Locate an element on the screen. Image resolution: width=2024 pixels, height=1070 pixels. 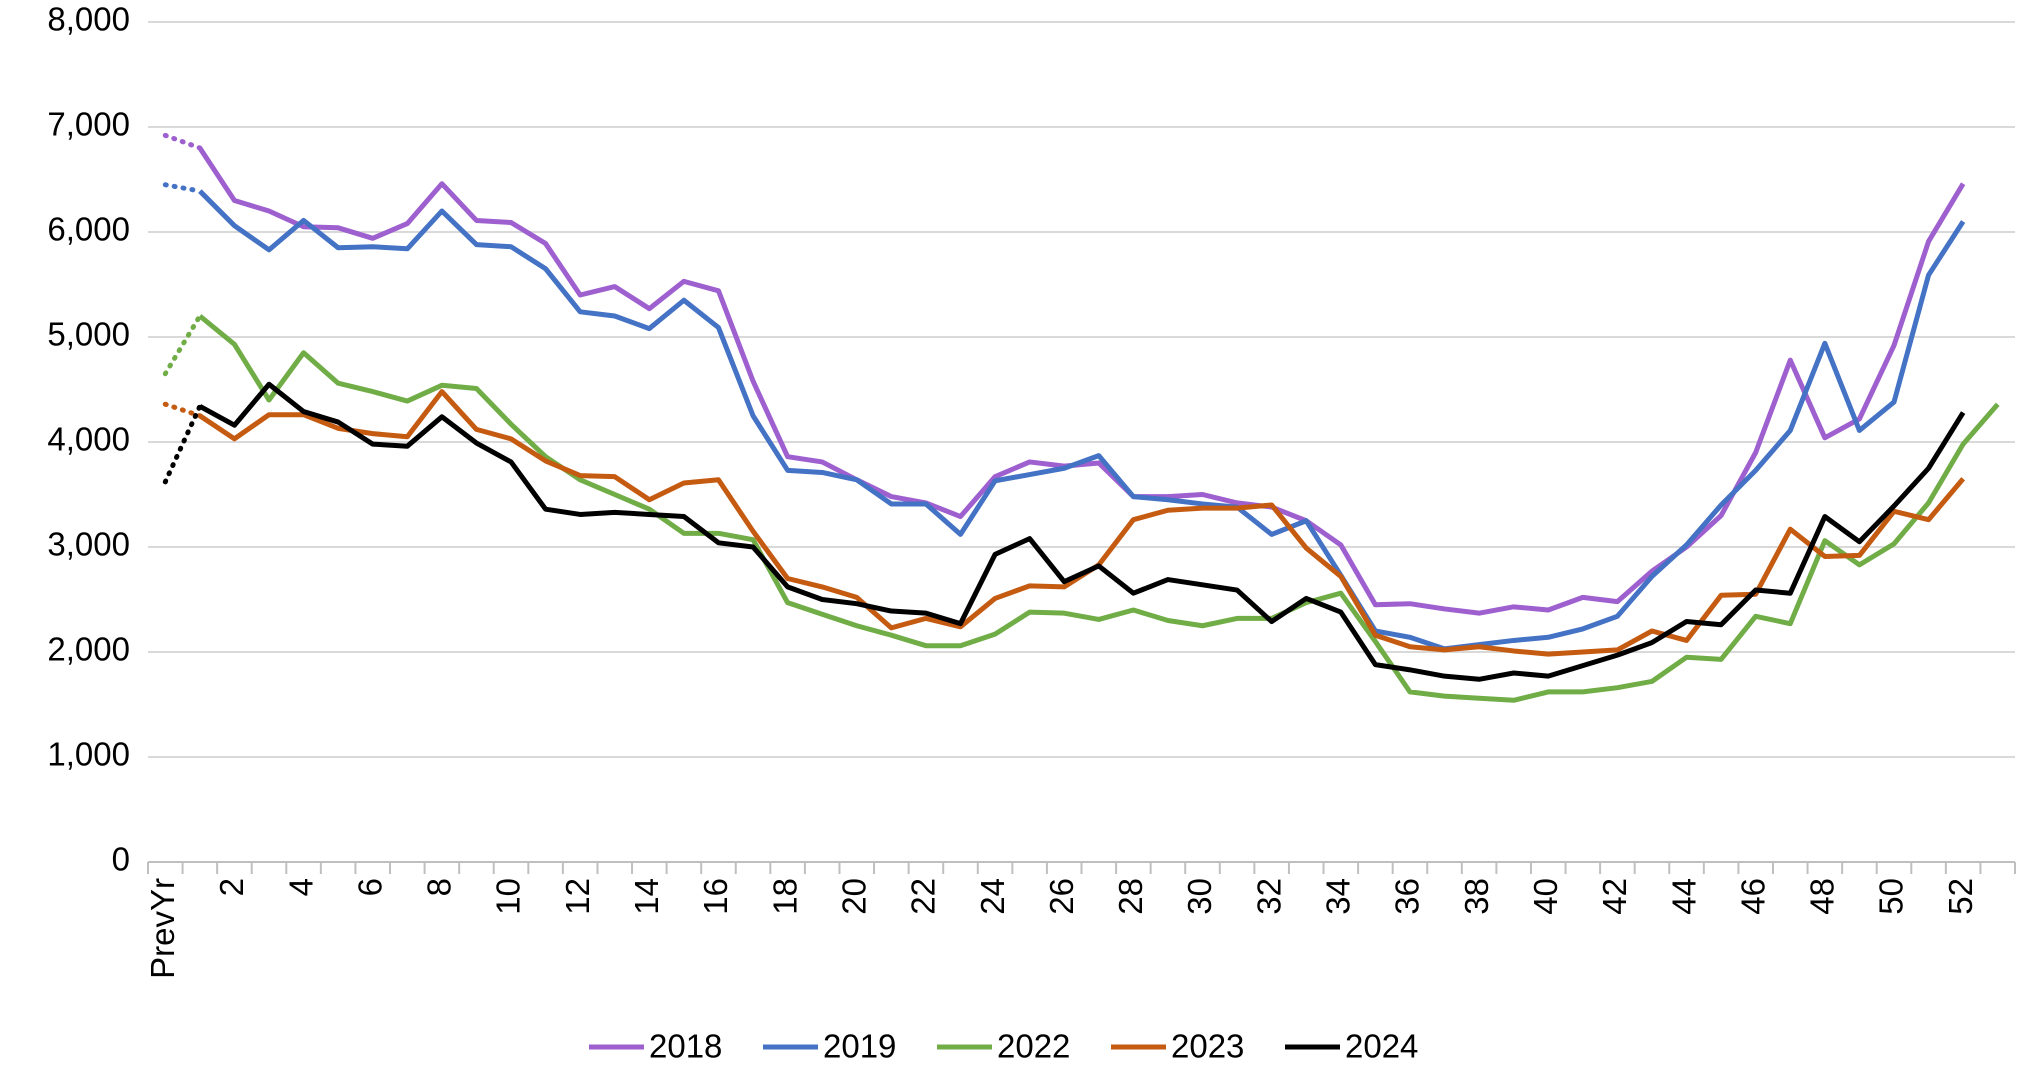
x-tick-label: 18 is located at coordinates (784, 896).